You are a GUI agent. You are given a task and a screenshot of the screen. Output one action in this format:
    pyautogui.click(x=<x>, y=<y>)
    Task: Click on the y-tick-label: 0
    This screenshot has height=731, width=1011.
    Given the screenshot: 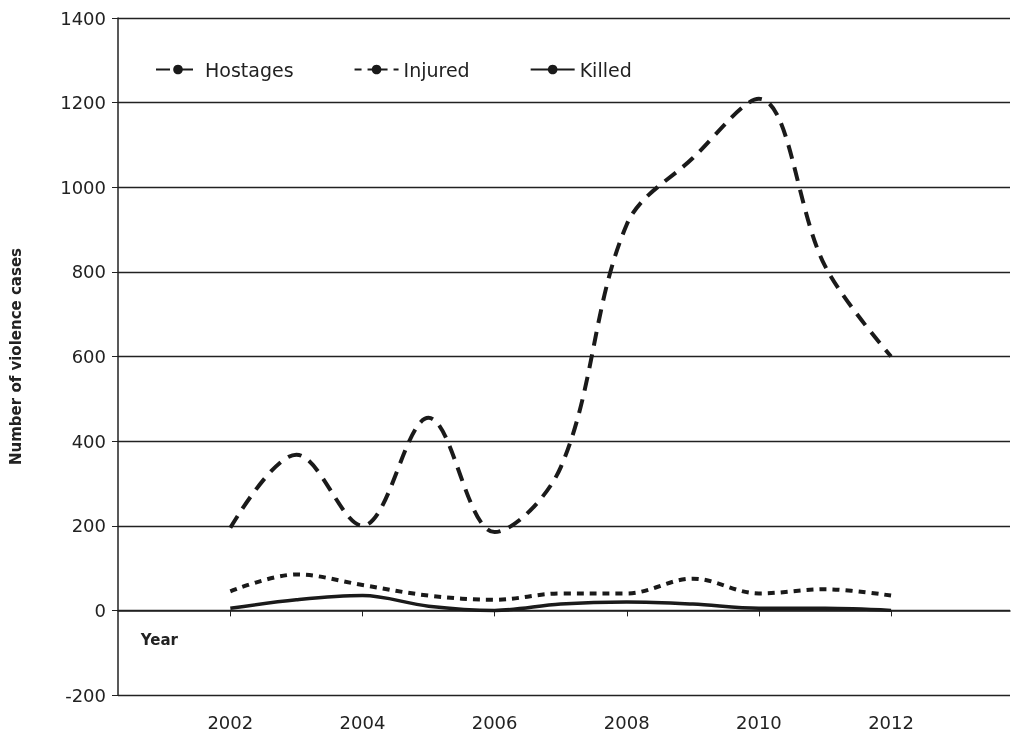 What is the action you would take?
    pyautogui.click(x=100, y=610)
    